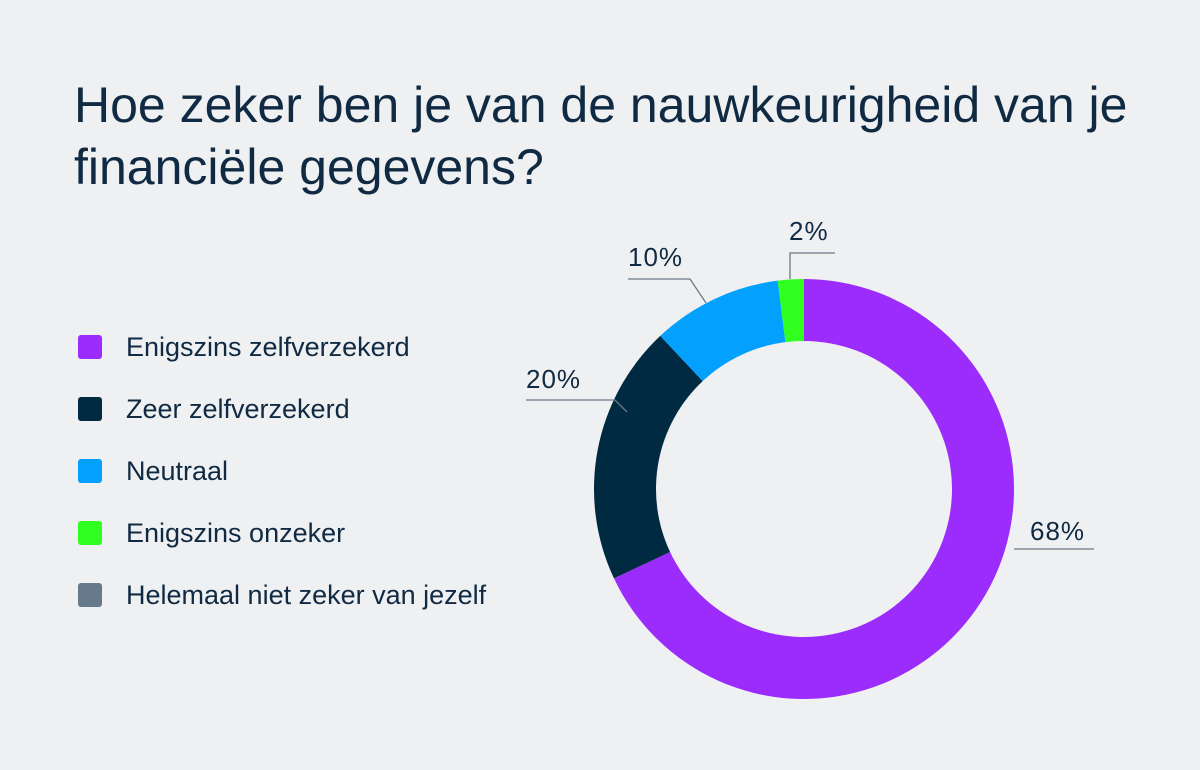 The image size is (1200, 770). I want to click on legend-item: Helemaal niet zeker van jezelf, so click(282, 595).